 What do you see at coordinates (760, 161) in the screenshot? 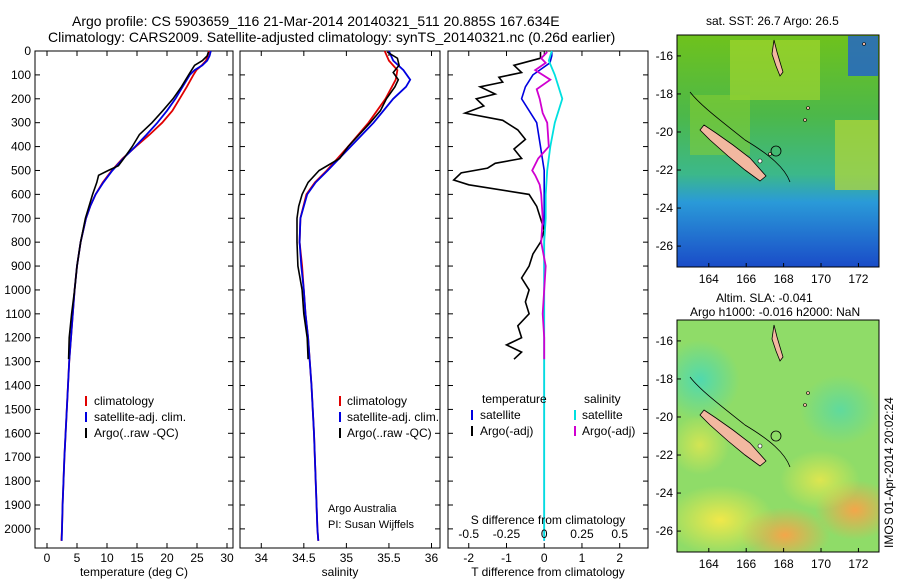
I see `argo-location-marker` at bounding box center [760, 161].